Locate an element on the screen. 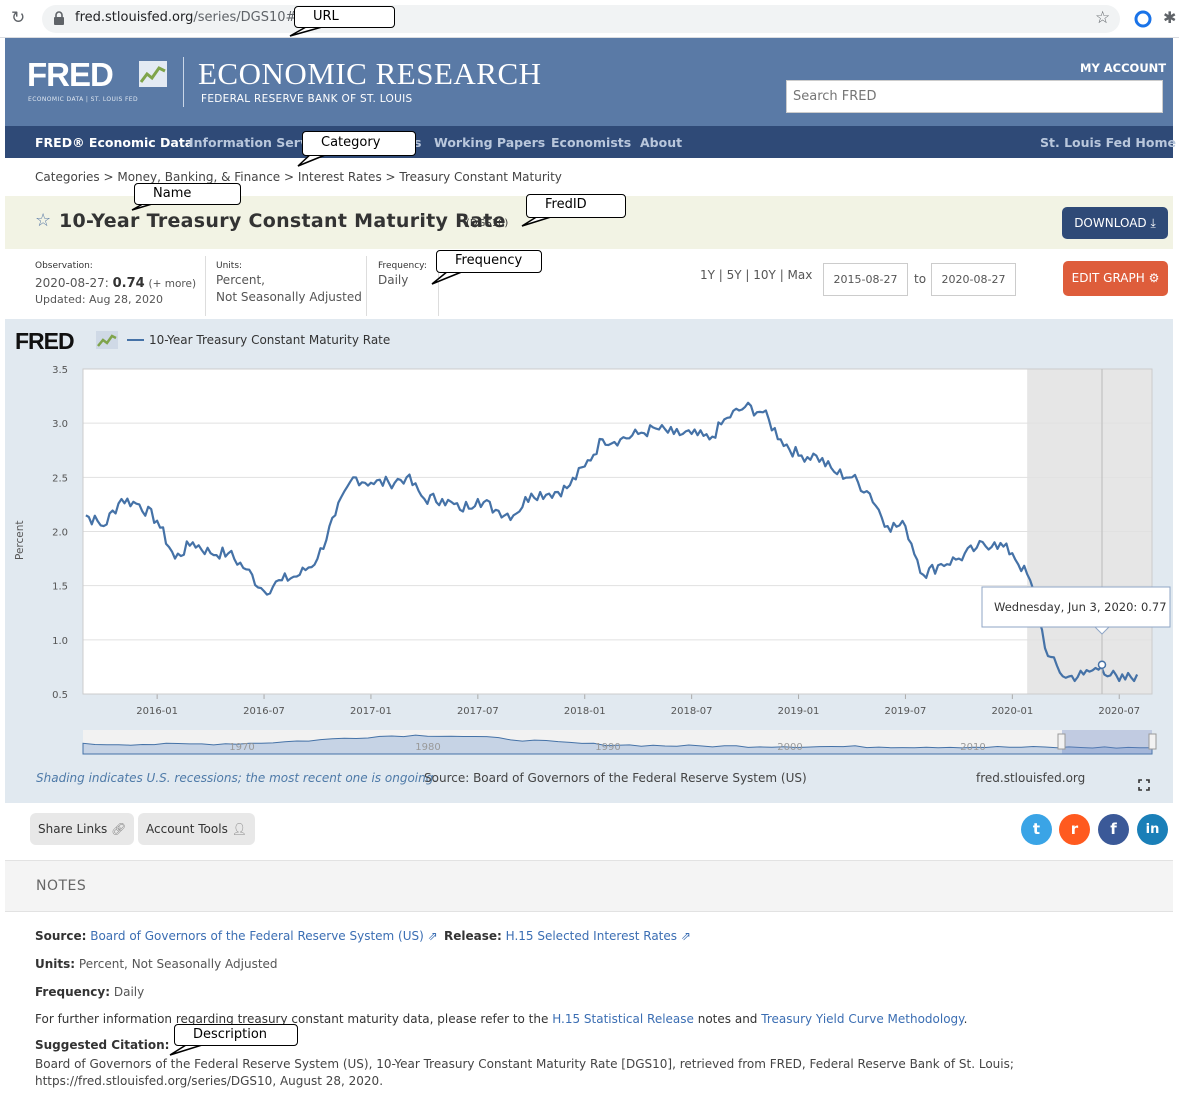 The height and width of the screenshot is (1108, 1179). date-to-input: 2020-08-27 is located at coordinates (973, 279).